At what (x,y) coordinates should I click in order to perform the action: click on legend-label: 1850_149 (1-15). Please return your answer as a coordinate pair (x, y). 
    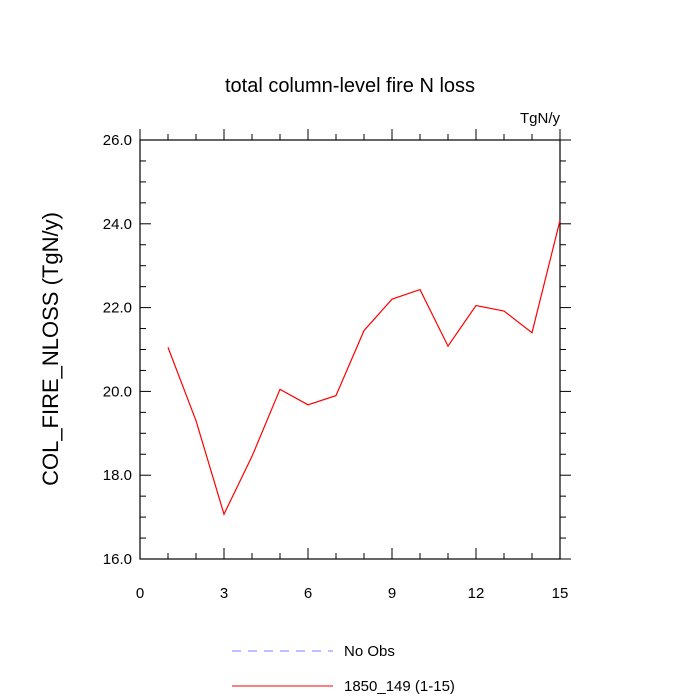
    Looking at the image, I should click on (399, 686).